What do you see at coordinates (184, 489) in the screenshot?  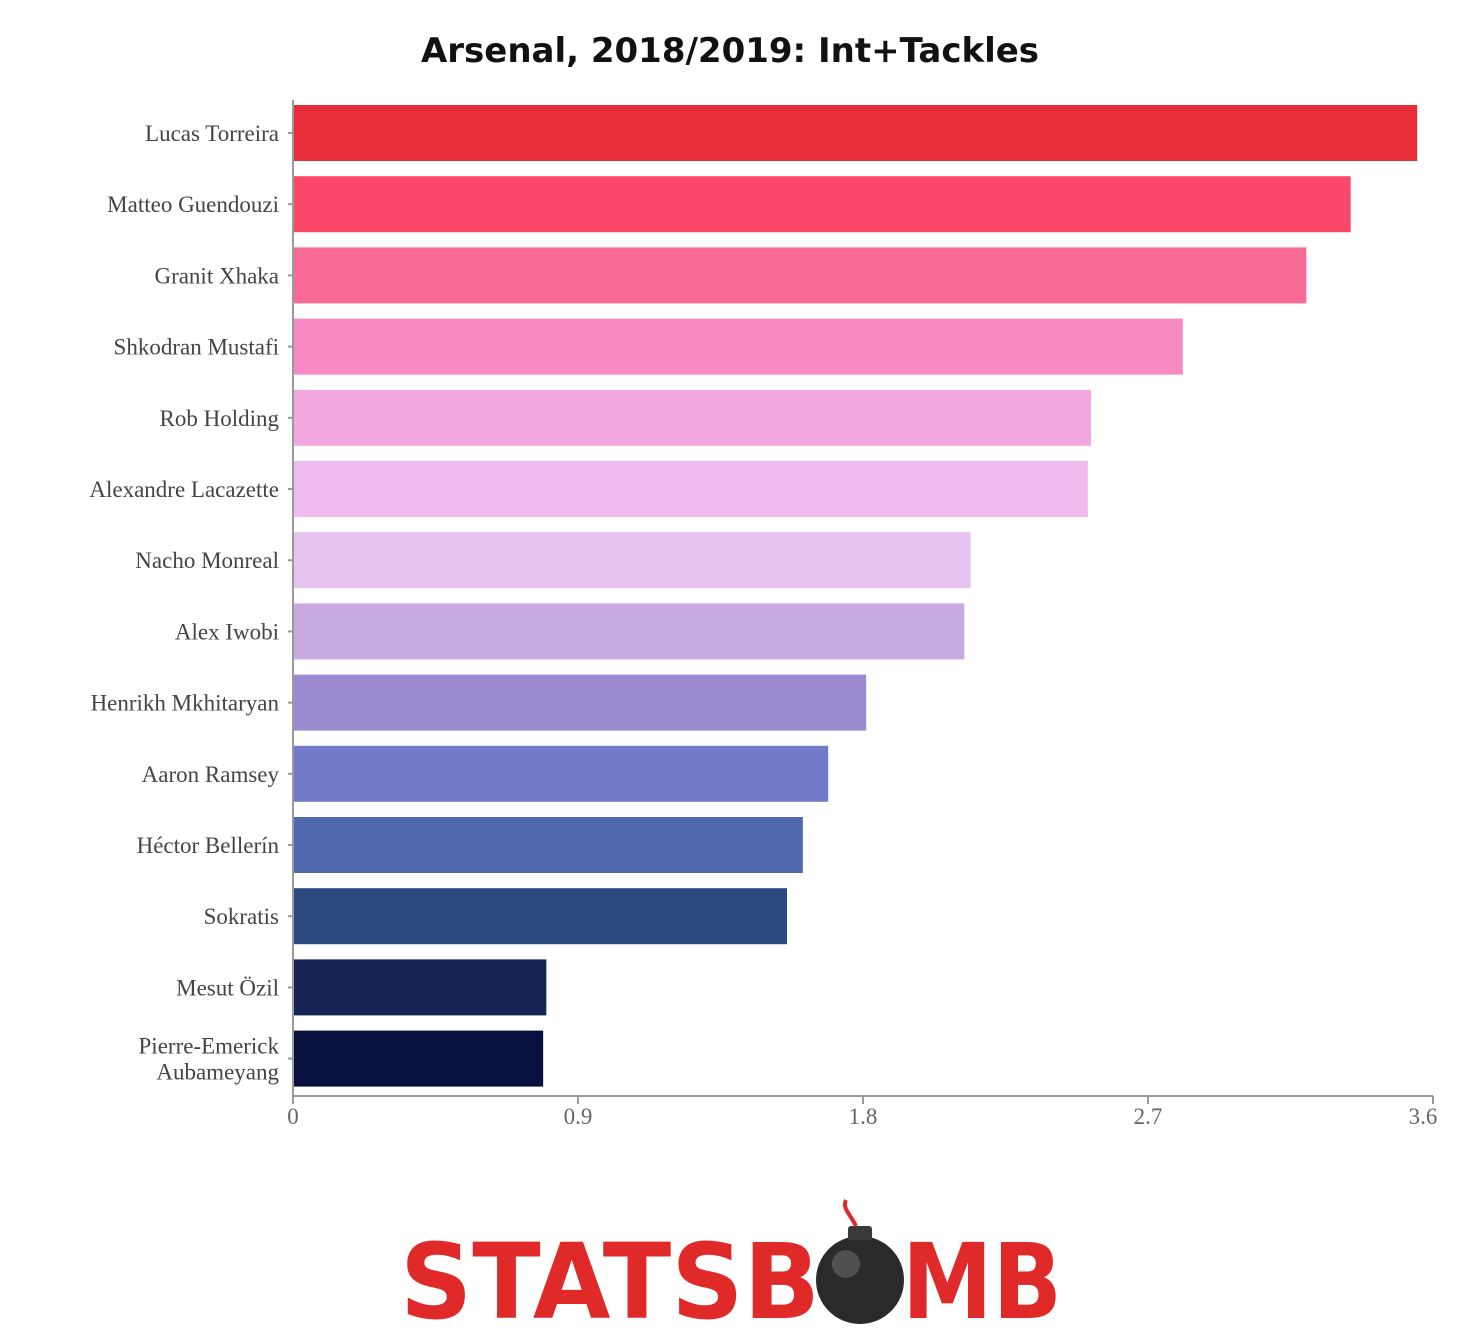 I see `category-label: Alexandre Lacazette` at bounding box center [184, 489].